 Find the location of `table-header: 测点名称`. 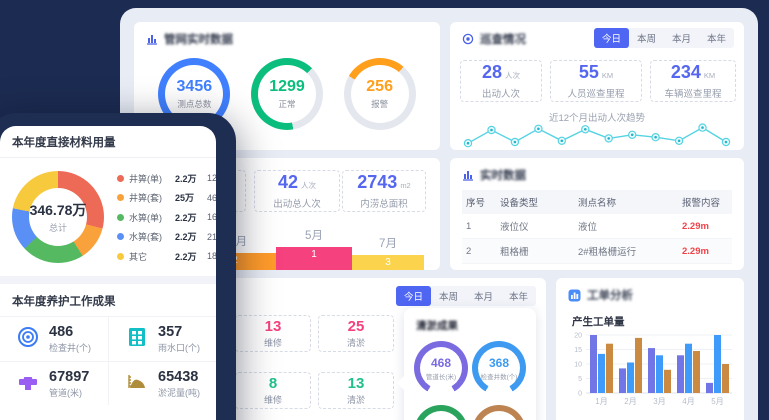

table-header: 测点名称 is located at coordinates (626, 202).